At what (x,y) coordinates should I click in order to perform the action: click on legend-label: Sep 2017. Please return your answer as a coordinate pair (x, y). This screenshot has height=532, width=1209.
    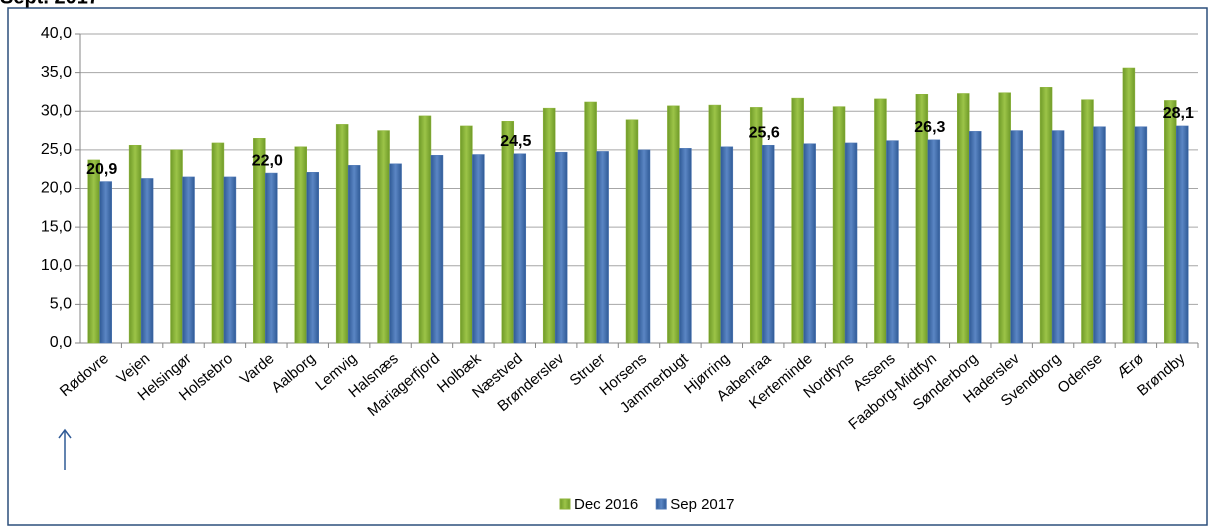
    Looking at the image, I should click on (702, 504).